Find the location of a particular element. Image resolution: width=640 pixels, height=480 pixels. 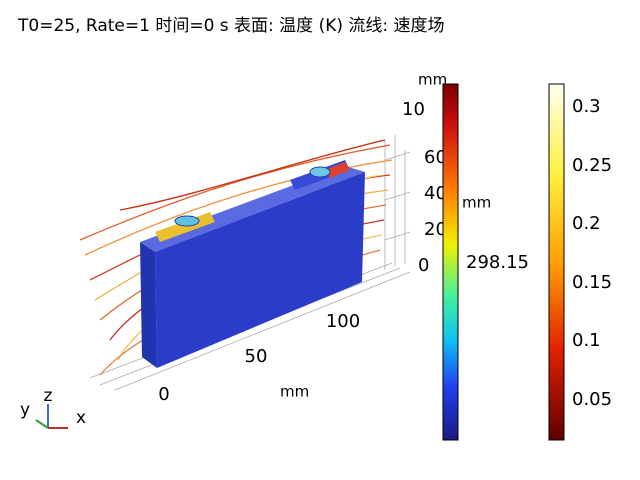

z-tick-label: 60 is located at coordinates (435, 157).